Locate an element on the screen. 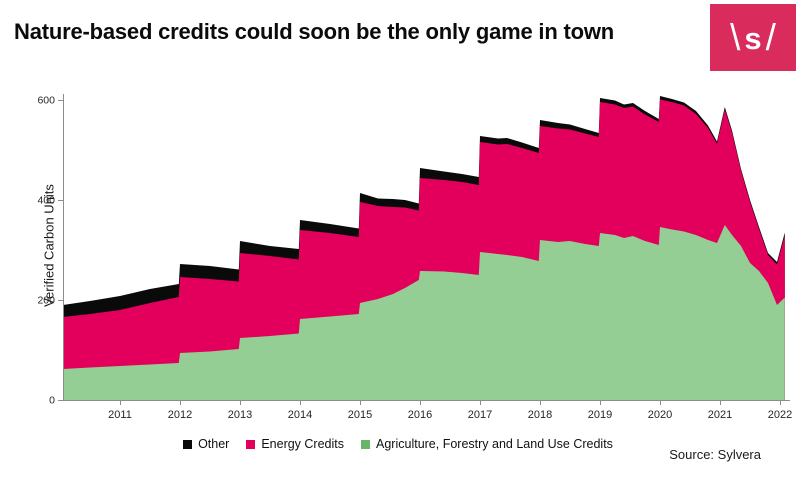 Image resolution: width=796 pixels, height=478 pixels. svg-text: 400 is located at coordinates (46, 201).